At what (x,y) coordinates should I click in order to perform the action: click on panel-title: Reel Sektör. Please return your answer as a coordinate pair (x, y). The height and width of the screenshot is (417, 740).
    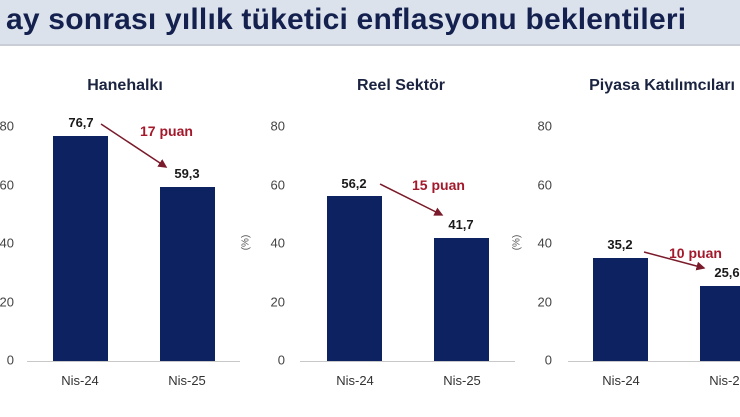
    Looking at the image, I should click on (401, 85).